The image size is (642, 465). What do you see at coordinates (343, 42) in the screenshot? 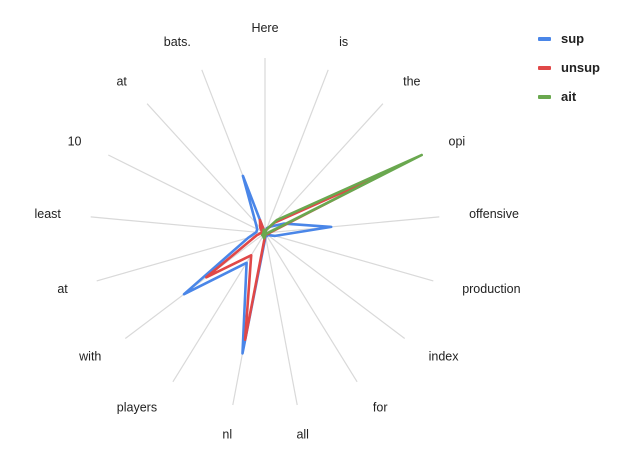
I see `axis-label-1: is` at bounding box center [343, 42].